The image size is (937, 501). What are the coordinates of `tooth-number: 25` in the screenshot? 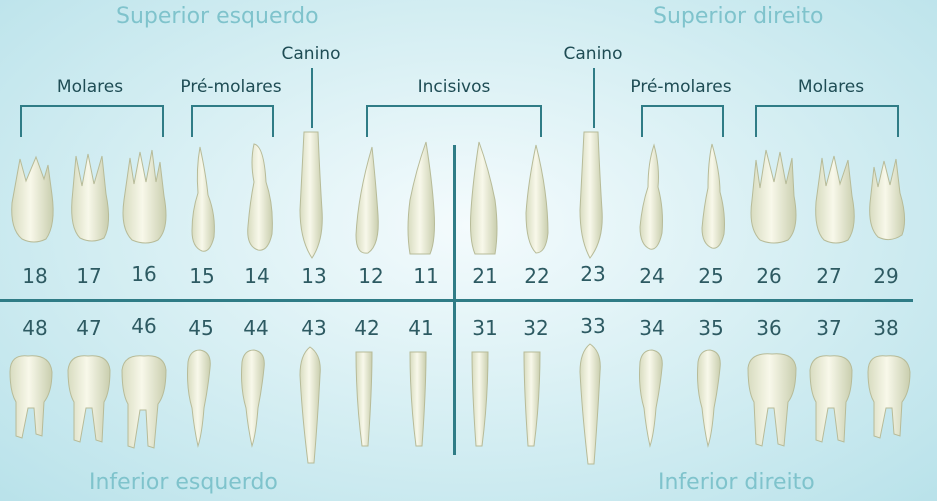 It's located at (711, 276).